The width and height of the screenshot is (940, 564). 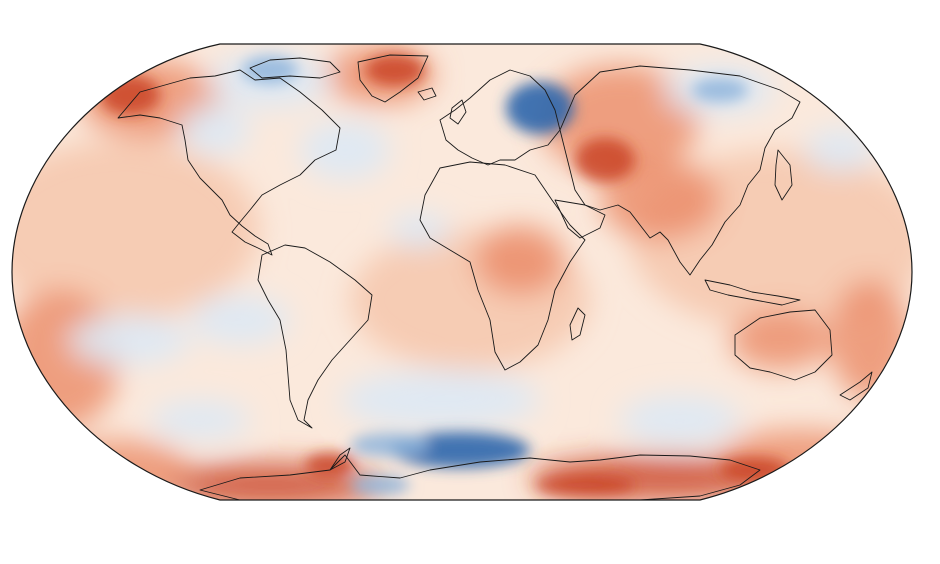 What do you see at coordinates (856, 386) in the screenshot?
I see `coastline-new-zealand` at bounding box center [856, 386].